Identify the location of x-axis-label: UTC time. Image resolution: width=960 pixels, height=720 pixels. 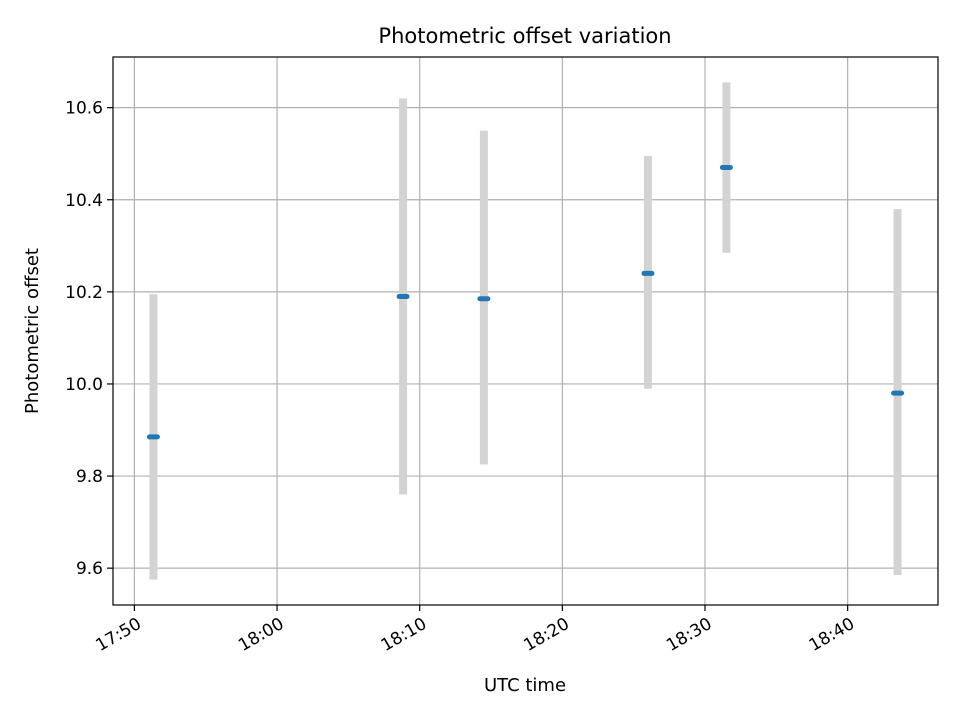
(525, 685).